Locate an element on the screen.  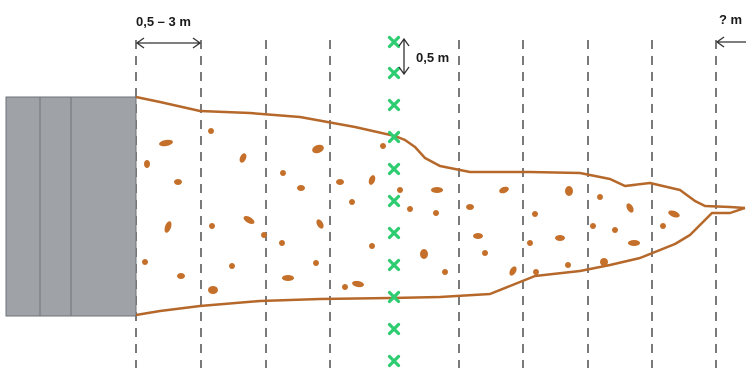
spacing-label: 0,5 – 3 m is located at coordinates (163, 21).